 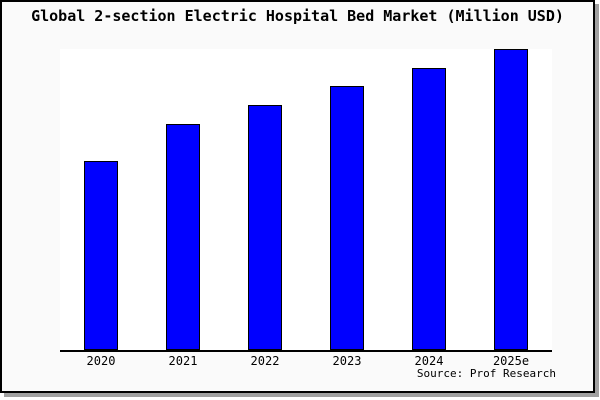 What do you see at coordinates (429, 209) in the screenshot?
I see `bar-2024` at bounding box center [429, 209].